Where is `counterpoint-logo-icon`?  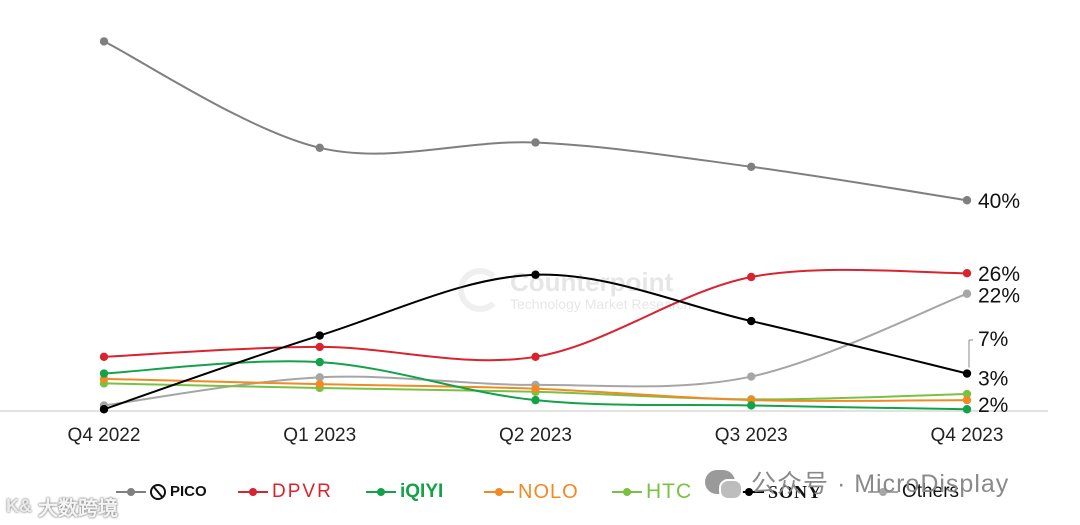
counterpoint-logo-icon is located at coordinates (480, 290).